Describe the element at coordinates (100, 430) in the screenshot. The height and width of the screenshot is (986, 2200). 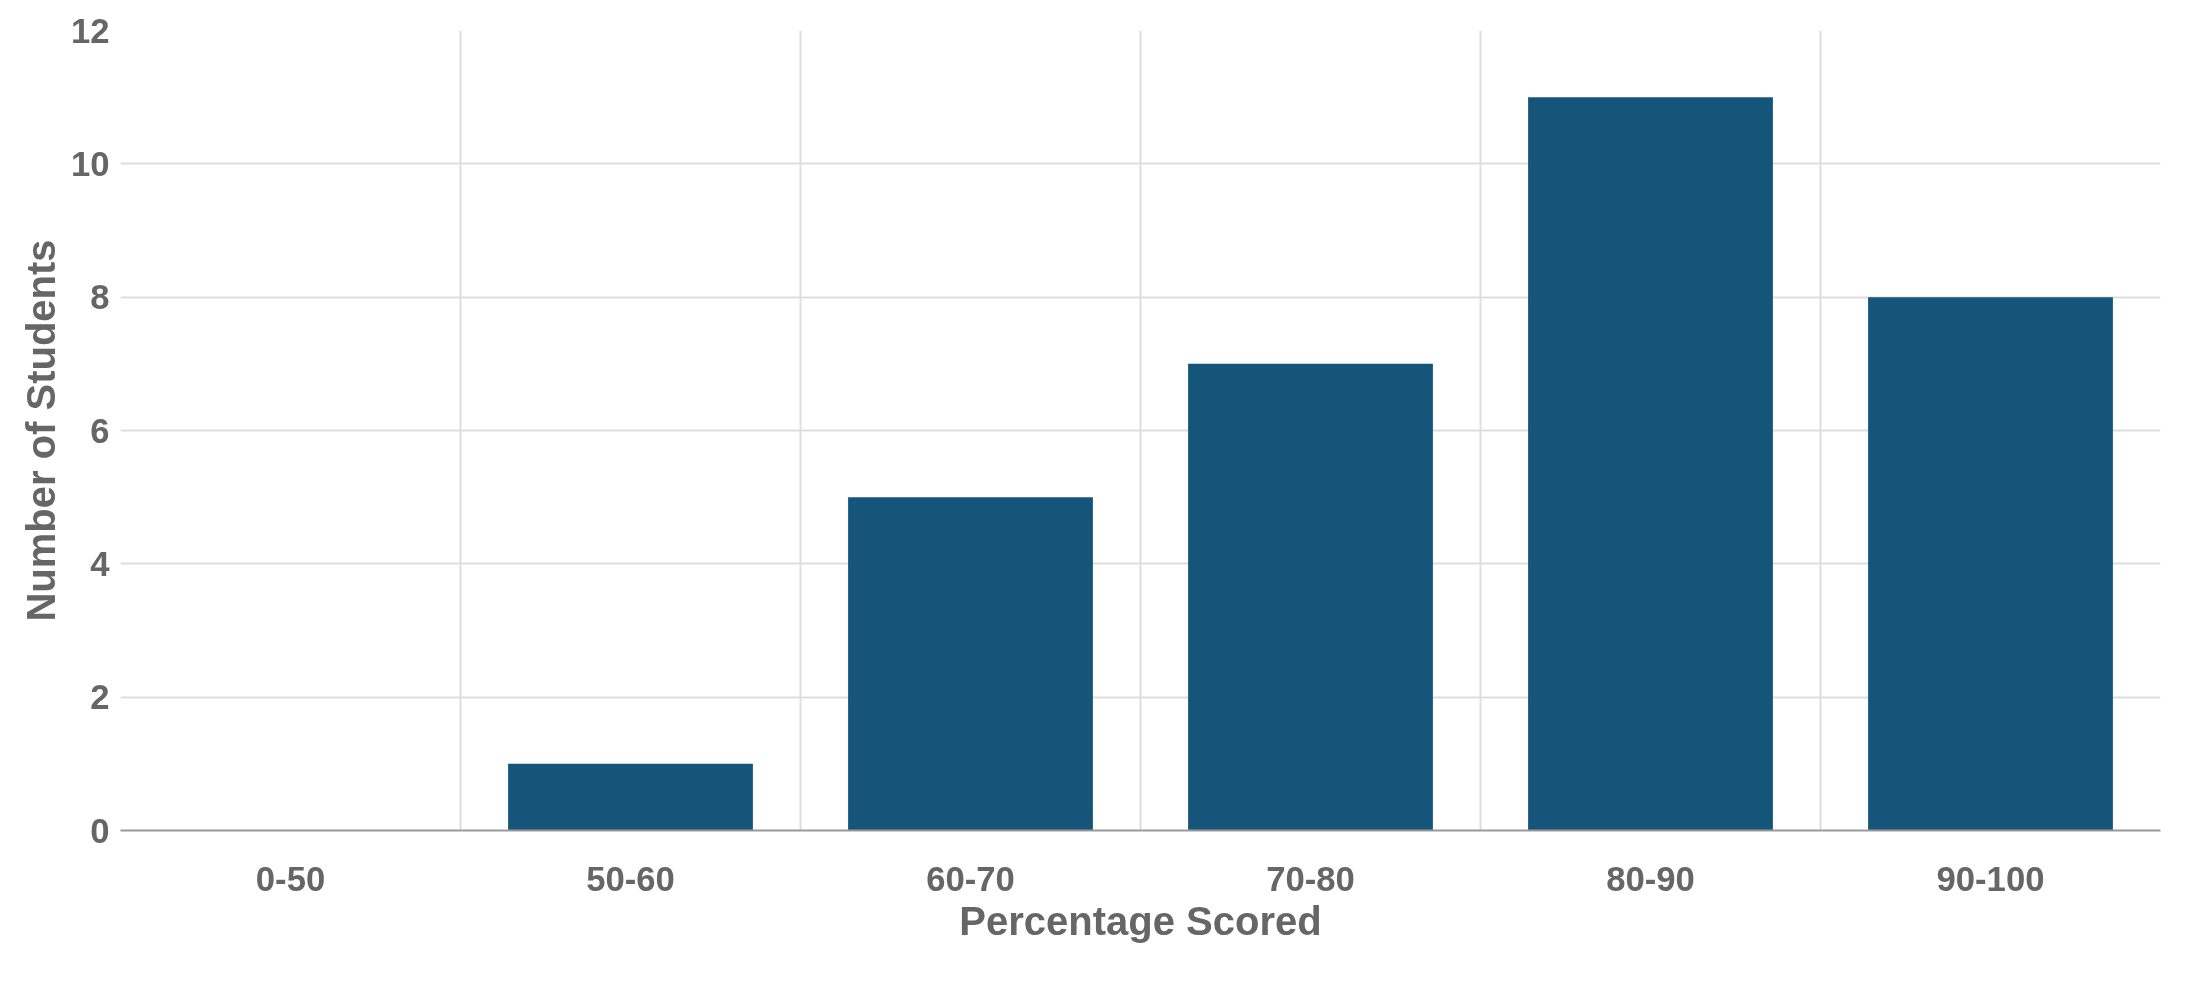
I see `y-tick-label: 6` at that location.